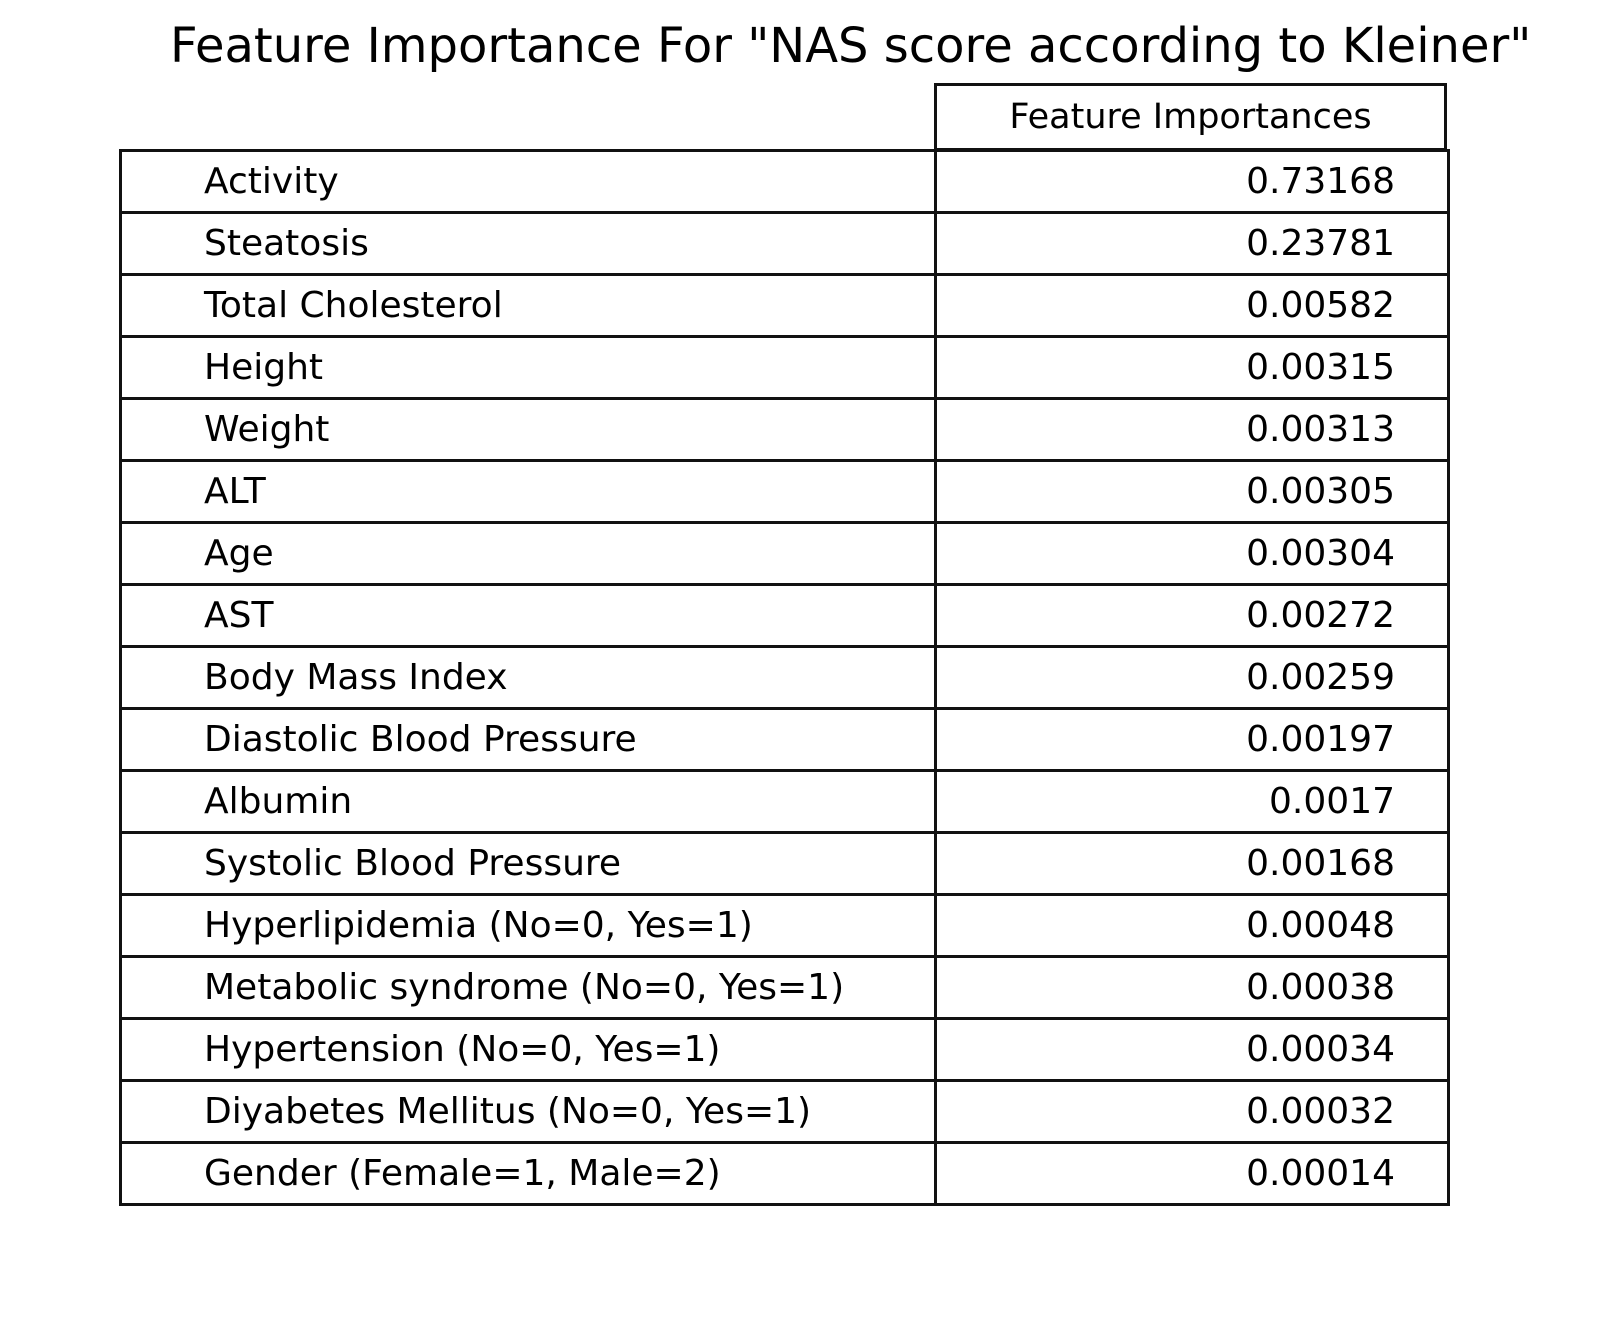 The image size is (1623, 1326). Describe the element at coordinates (1192, 1111) in the screenshot. I see `feature-importance-cell: 0.00032` at that location.